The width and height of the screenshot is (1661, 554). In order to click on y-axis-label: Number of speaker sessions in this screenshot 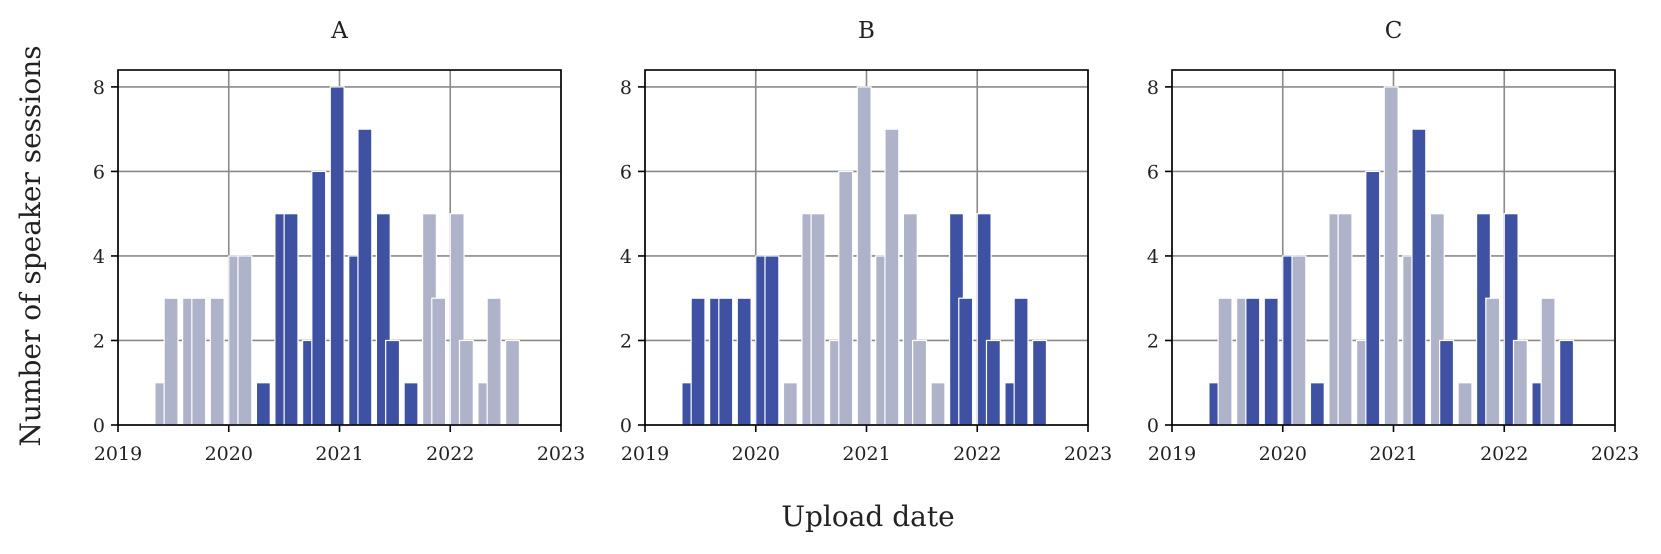, I will do `click(30, 245)`.